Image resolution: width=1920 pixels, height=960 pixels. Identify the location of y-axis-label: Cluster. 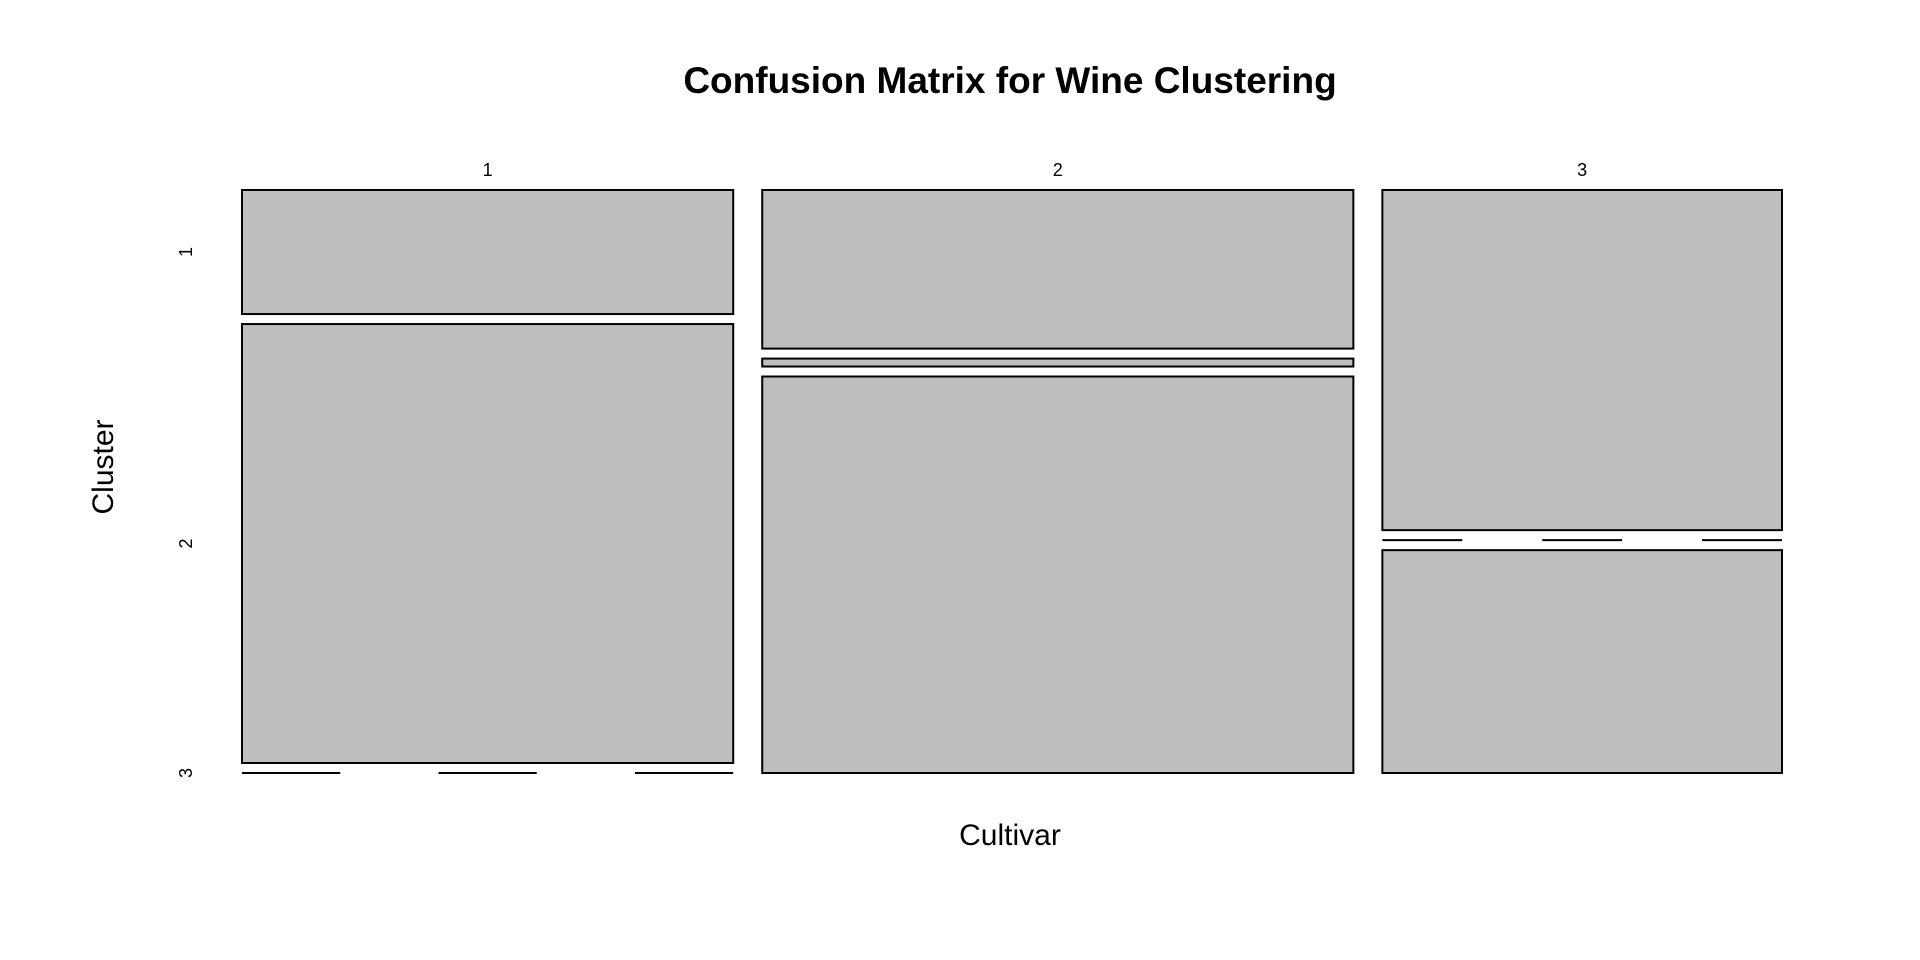
(103, 466).